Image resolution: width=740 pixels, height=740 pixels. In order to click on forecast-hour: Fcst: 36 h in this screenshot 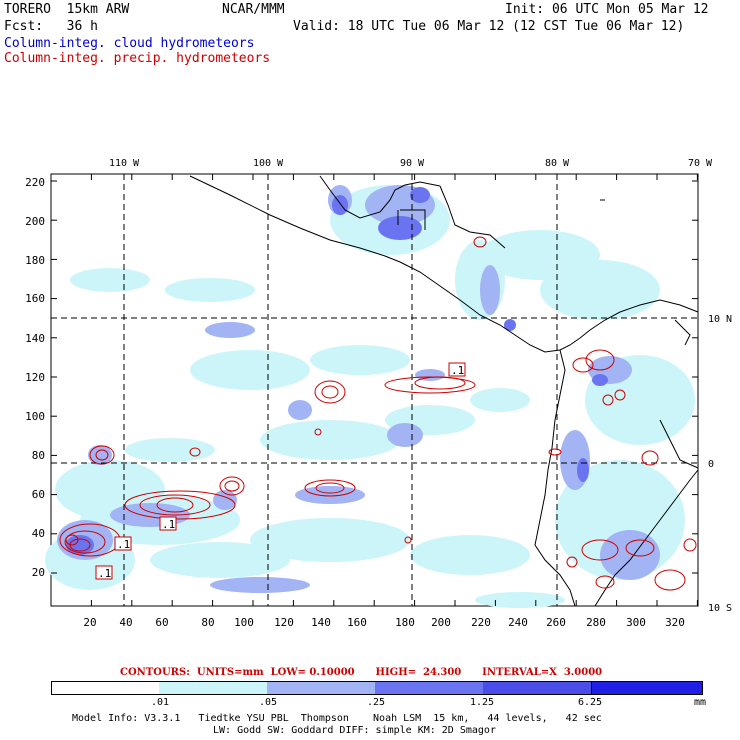, I will do `click(51, 26)`.